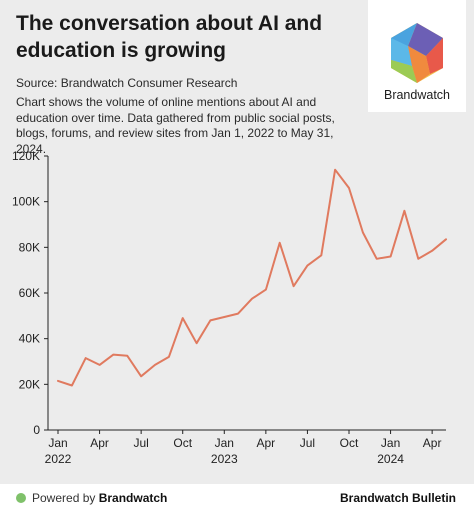  I want to click on y-tick-label: 60K, so click(29, 293).